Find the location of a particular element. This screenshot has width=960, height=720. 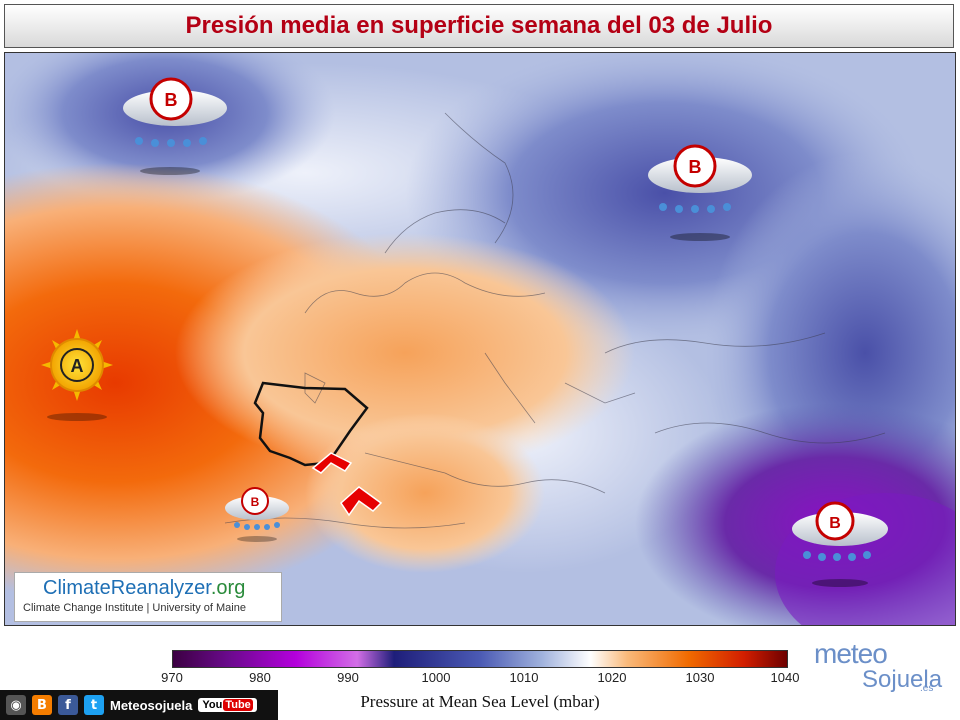

brand-top: meteo is located at coordinates (851, 653).